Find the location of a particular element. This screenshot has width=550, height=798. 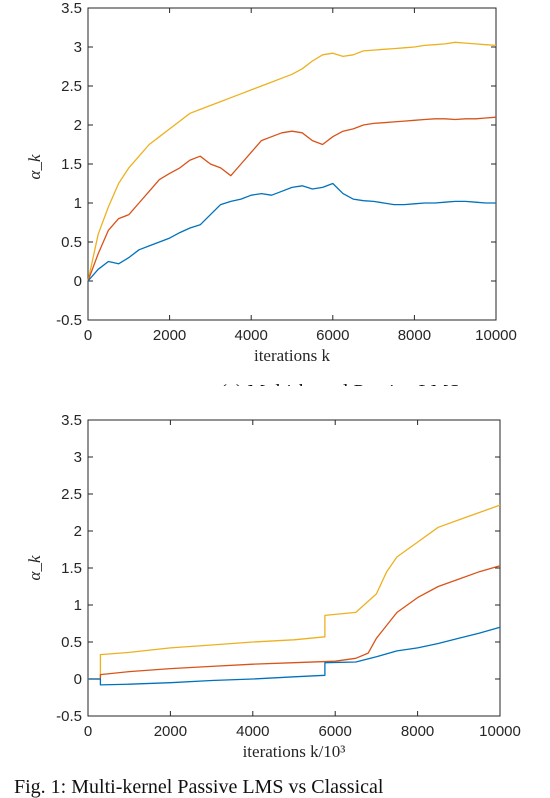

ylabel-b: α_k is located at coordinates (34, 567).